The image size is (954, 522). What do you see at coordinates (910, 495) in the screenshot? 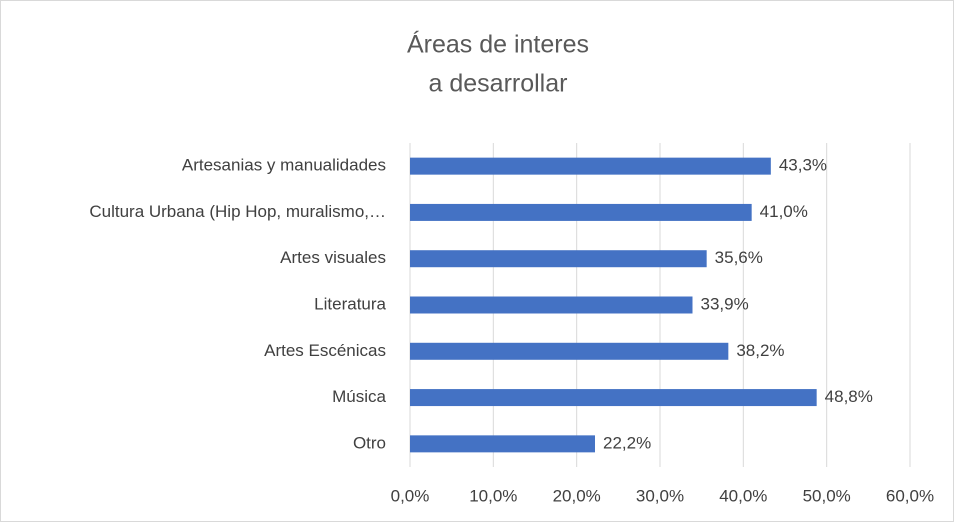
I see `x-tick-label: 60,0%` at bounding box center [910, 495].